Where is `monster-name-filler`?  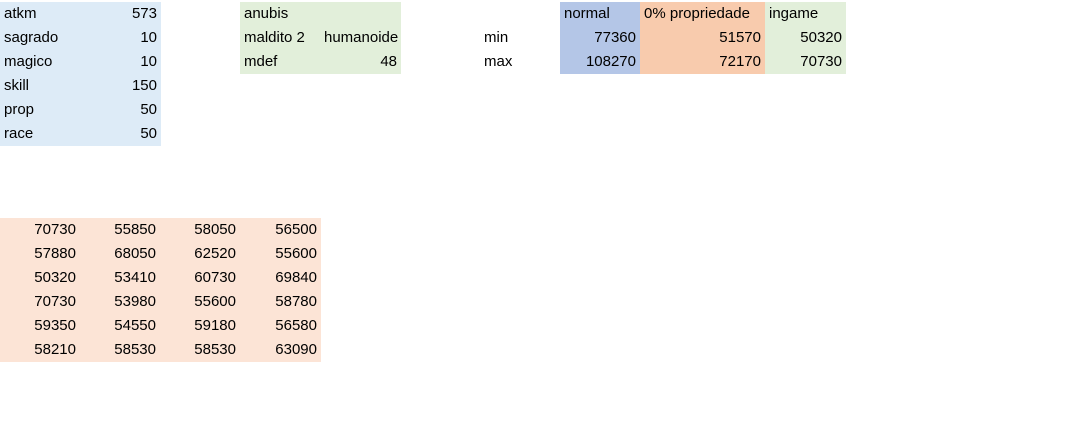
monster-name-filler is located at coordinates (360, 14).